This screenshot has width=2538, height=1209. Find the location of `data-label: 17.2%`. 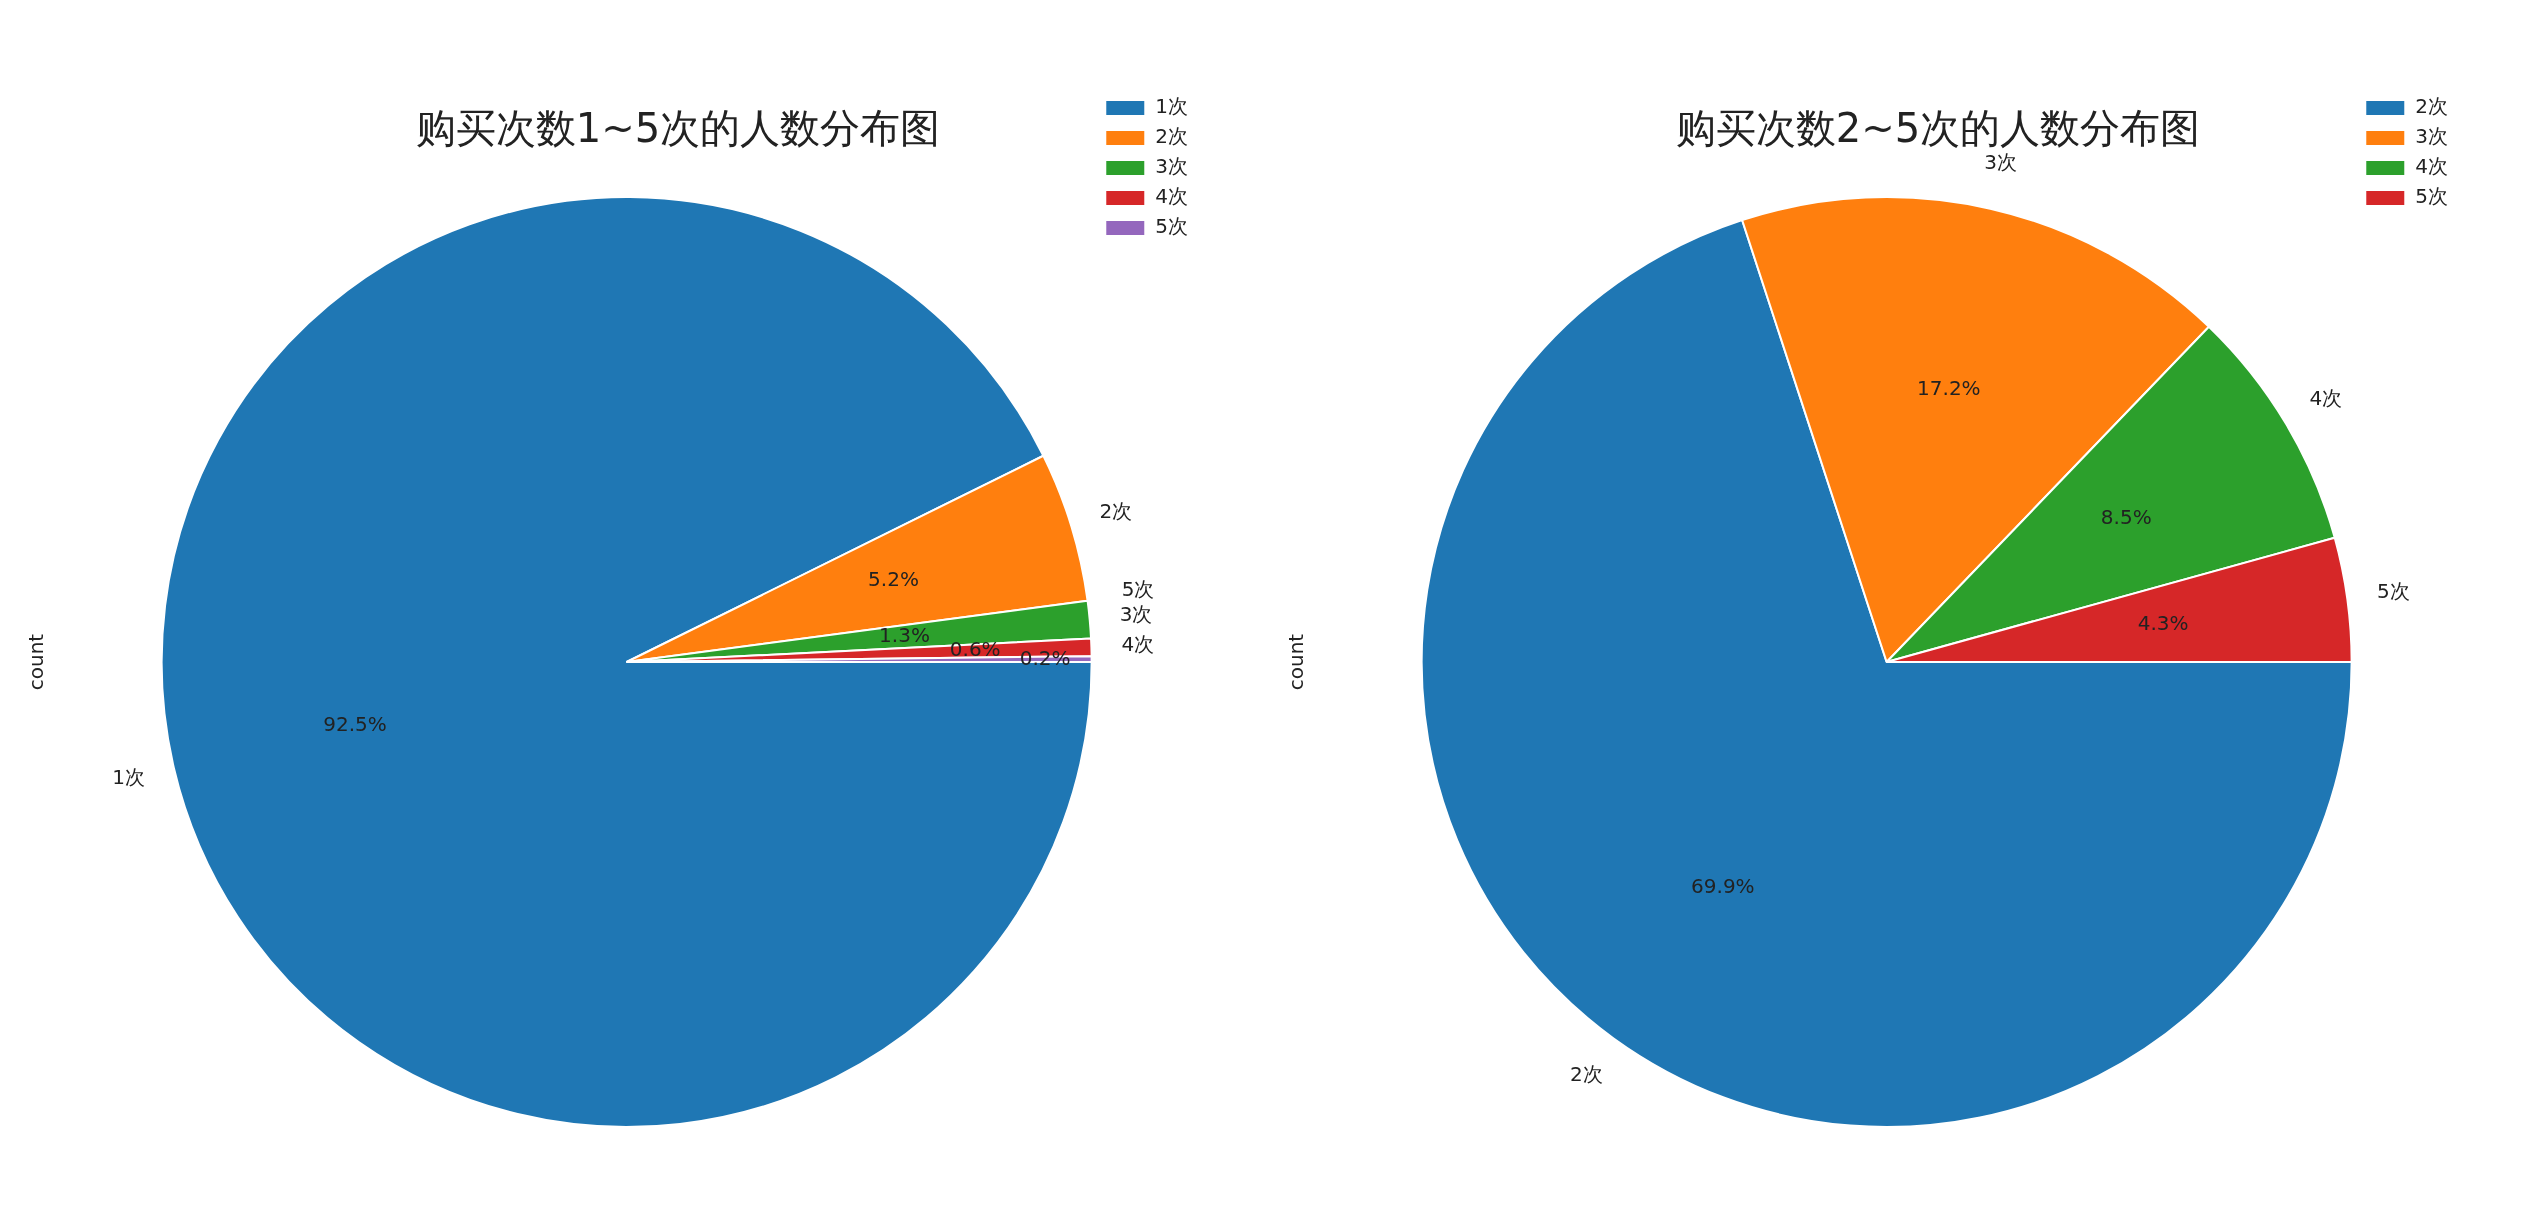

data-label: 17.2% is located at coordinates (1949, 388).